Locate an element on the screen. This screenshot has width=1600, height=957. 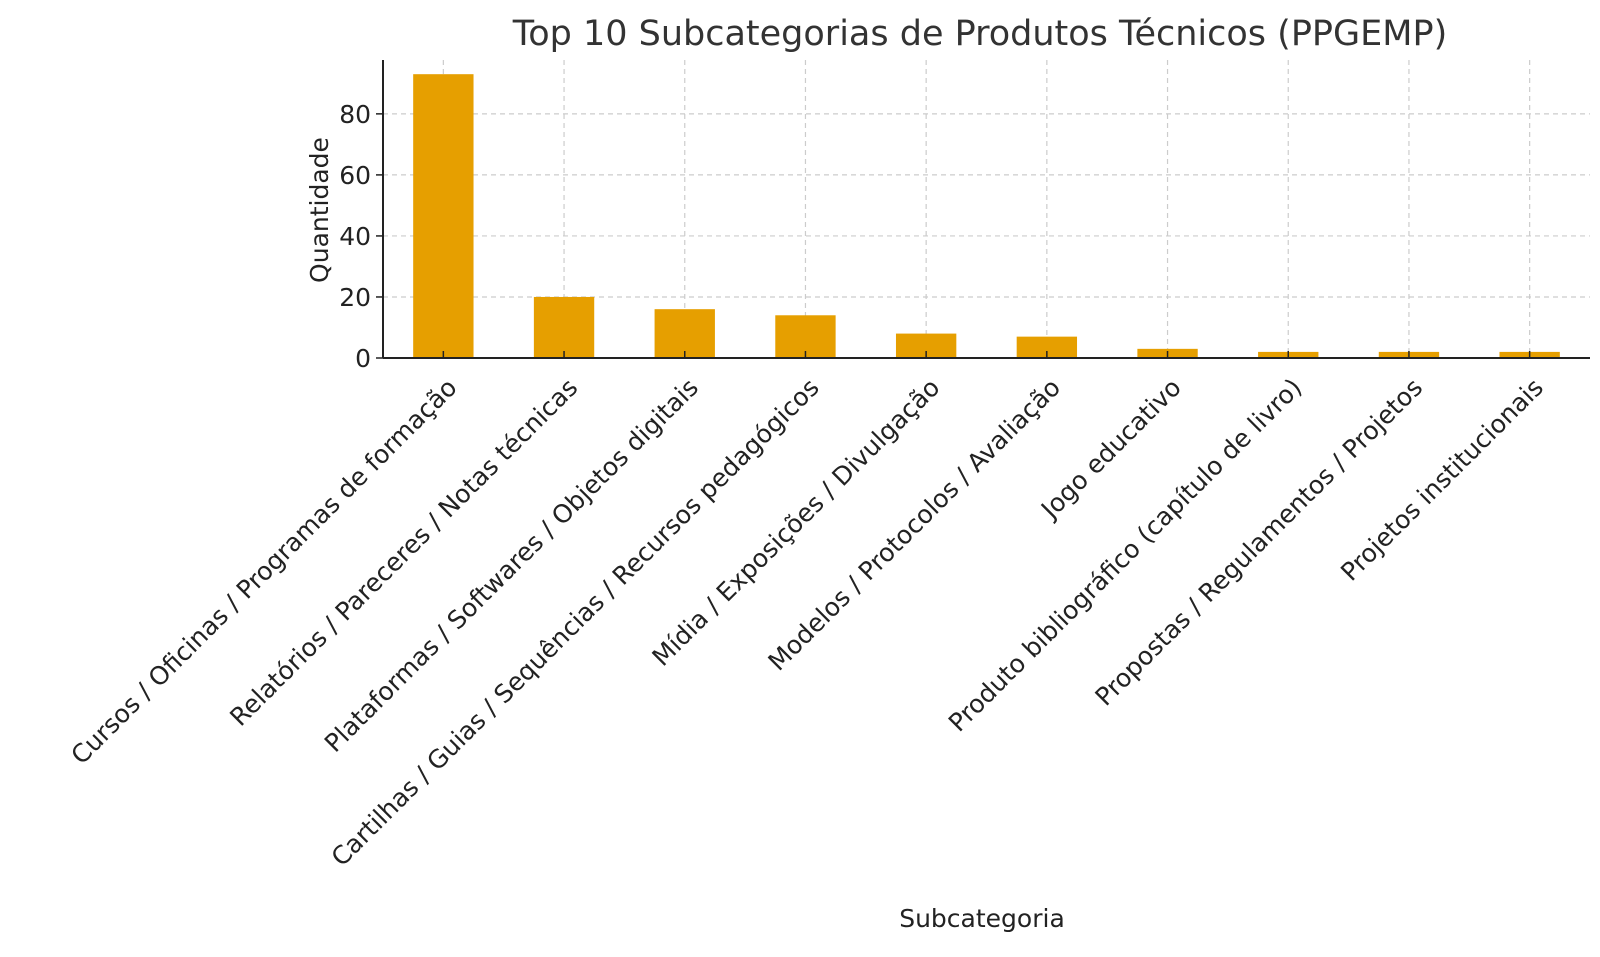
y-axis-label: Quantidade is located at coordinates (319, 210).